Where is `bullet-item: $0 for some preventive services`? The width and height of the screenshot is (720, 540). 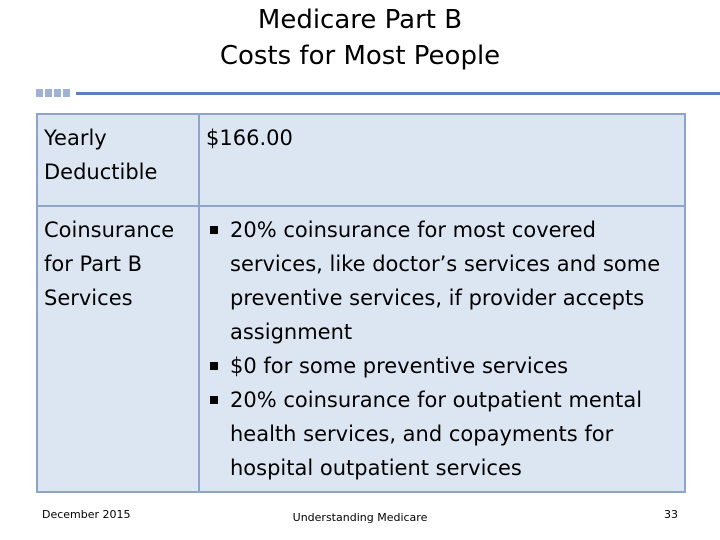
bullet-item: $0 for some preventive services is located at coordinates (444, 366).